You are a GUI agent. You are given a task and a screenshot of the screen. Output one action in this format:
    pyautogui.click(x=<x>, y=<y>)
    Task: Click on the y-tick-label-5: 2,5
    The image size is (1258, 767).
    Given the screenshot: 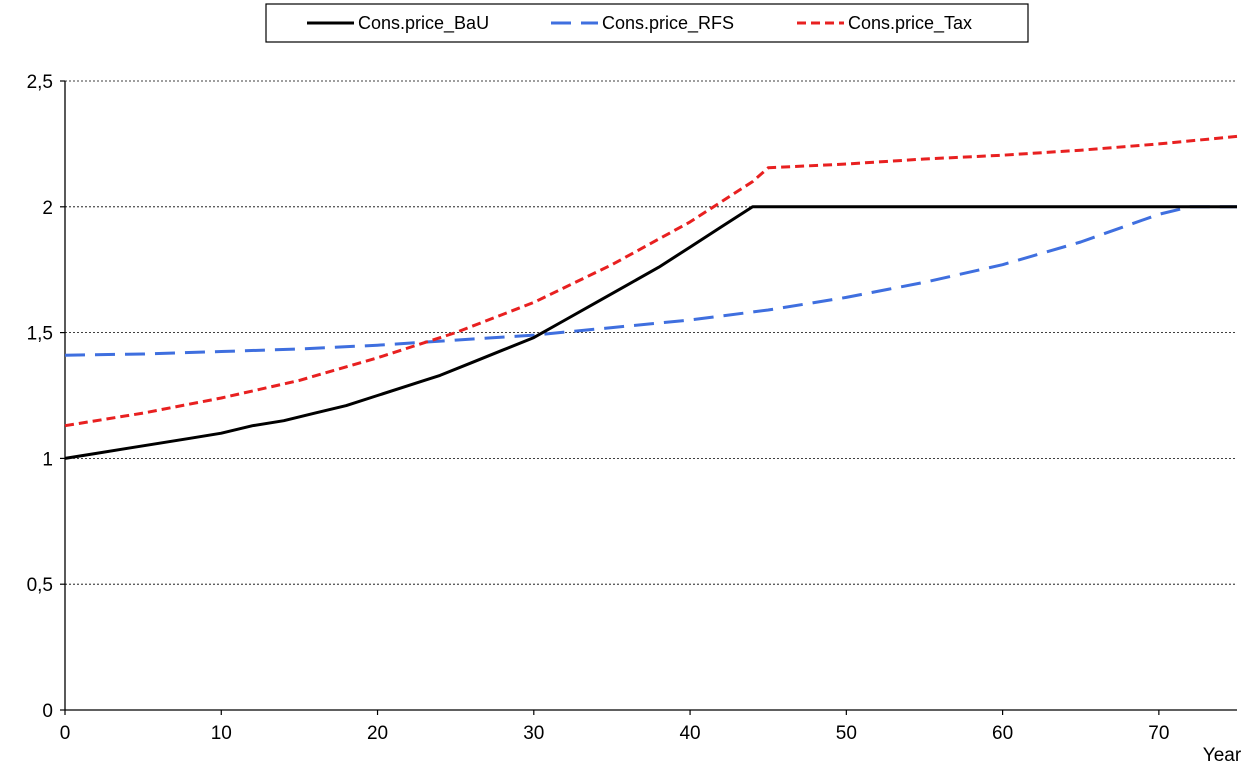 What is the action you would take?
    pyautogui.click(x=40, y=82)
    